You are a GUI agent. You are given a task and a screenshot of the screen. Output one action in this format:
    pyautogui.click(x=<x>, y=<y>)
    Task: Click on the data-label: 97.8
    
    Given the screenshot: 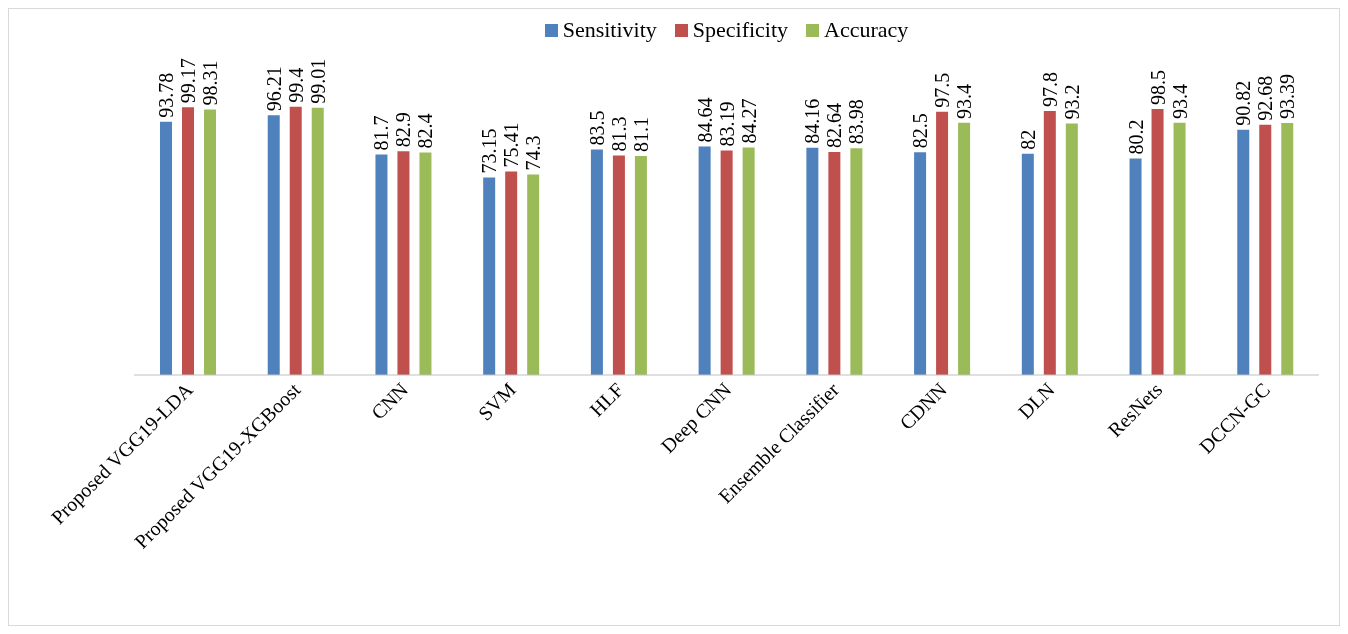 What is the action you would take?
    pyautogui.click(x=1049, y=89)
    